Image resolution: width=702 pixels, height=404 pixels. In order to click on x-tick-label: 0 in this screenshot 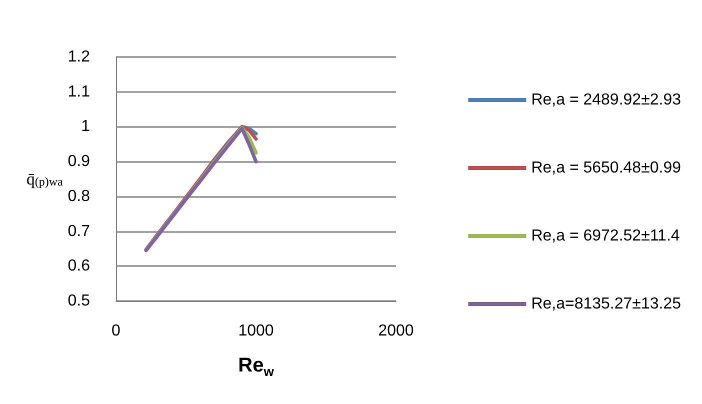, I will do `click(116, 331)`.